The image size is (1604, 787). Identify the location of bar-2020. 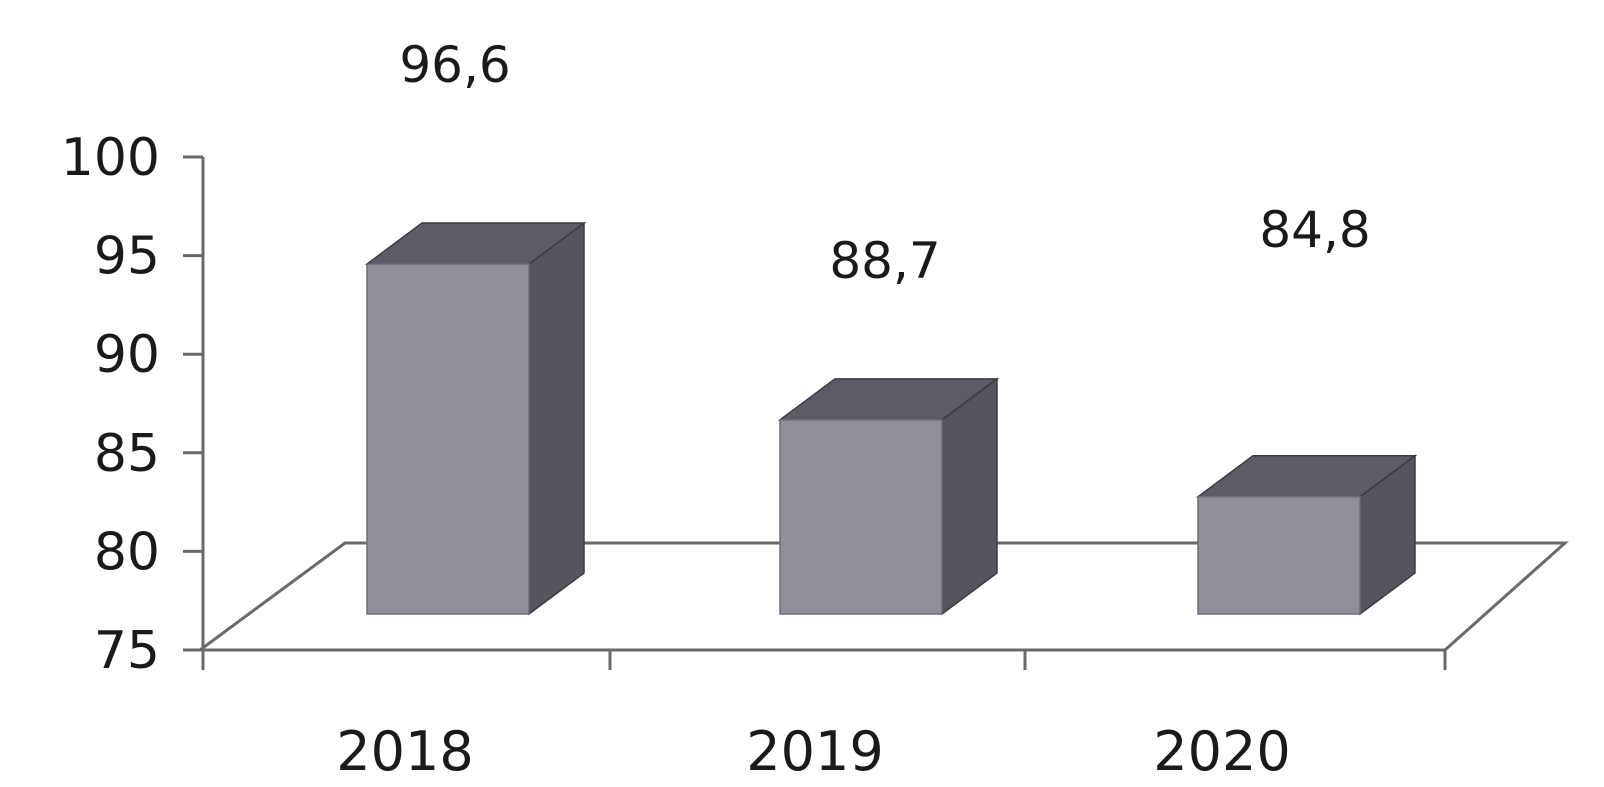
(1306, 535).